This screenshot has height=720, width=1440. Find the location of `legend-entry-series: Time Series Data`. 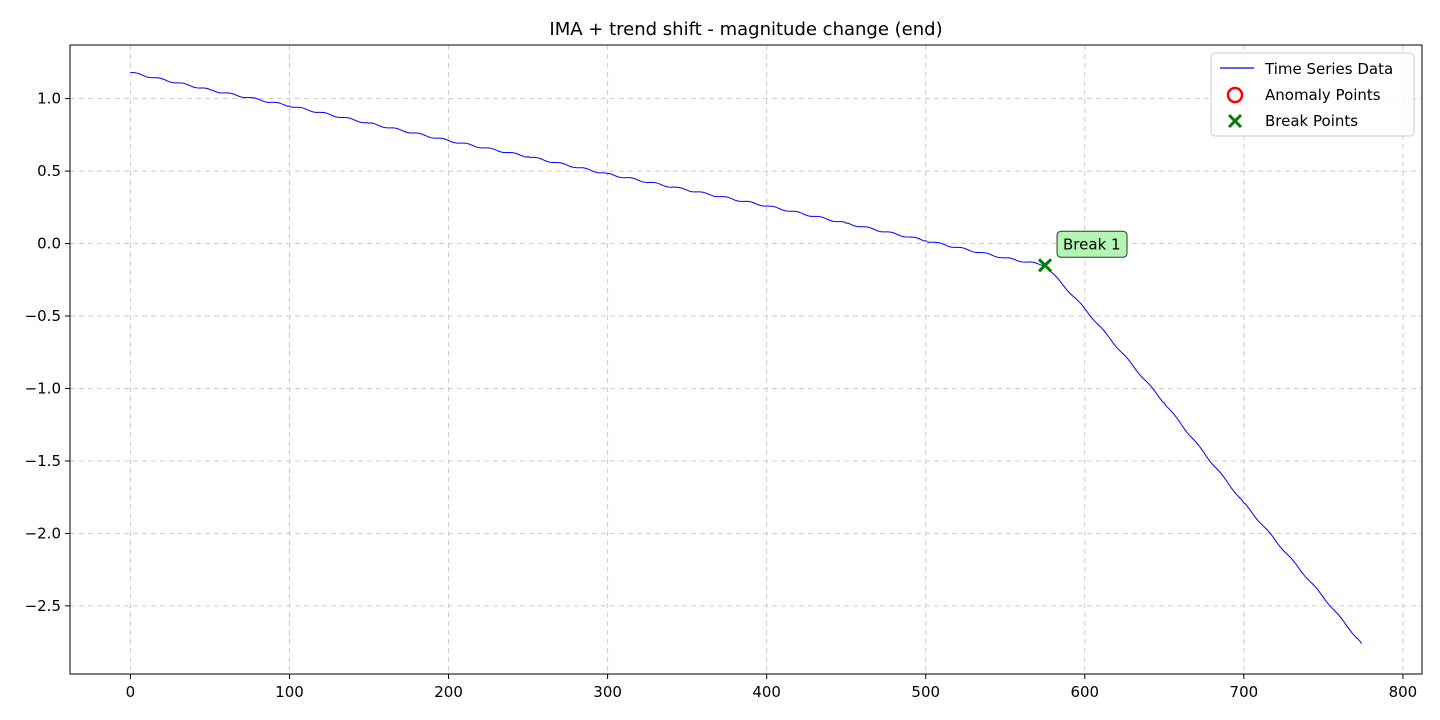

legend-entry-series: Time Series Data is located at coordinates (1328, 69).